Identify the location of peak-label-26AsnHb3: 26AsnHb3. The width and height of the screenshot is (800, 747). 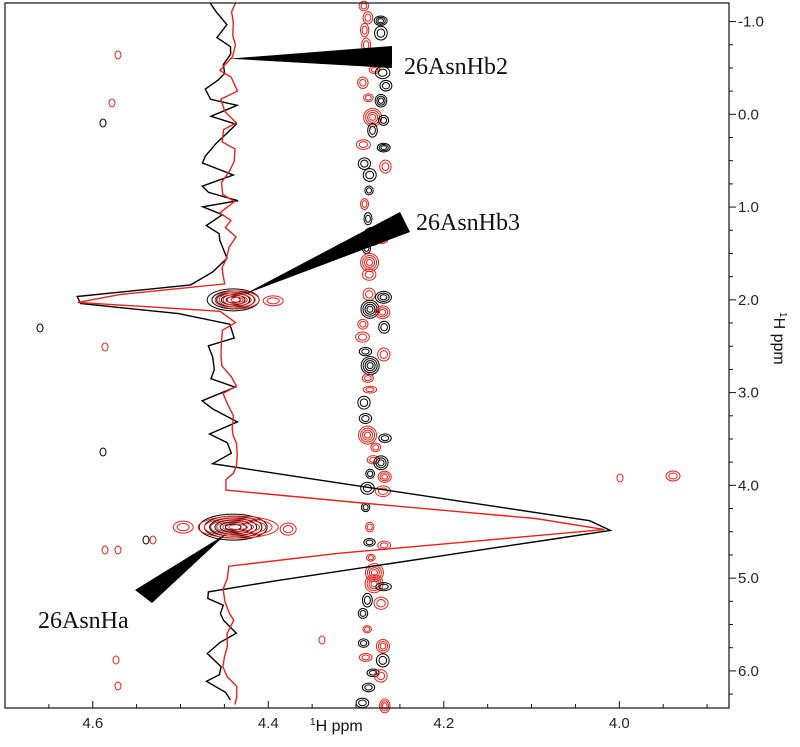
(468, 223).